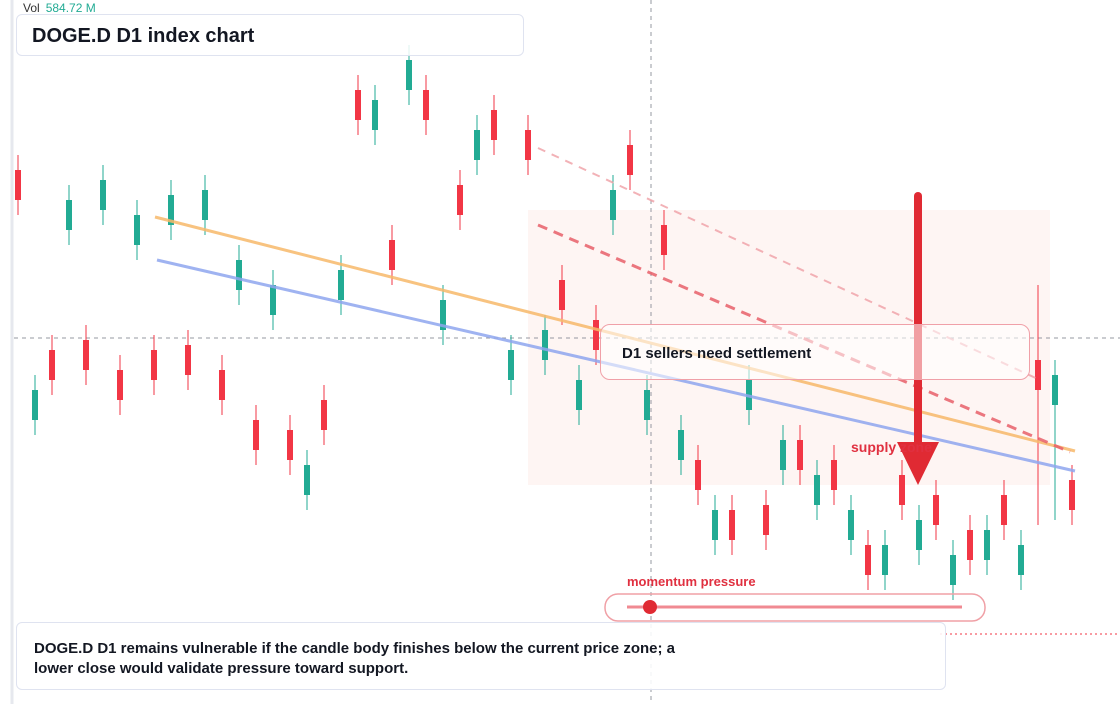 The image size is (1120, 704). What do you see at coordinates (691, 581) in the screenshot?
I see `momentum-label: momentum pressure` at bounding box center [691, 581].